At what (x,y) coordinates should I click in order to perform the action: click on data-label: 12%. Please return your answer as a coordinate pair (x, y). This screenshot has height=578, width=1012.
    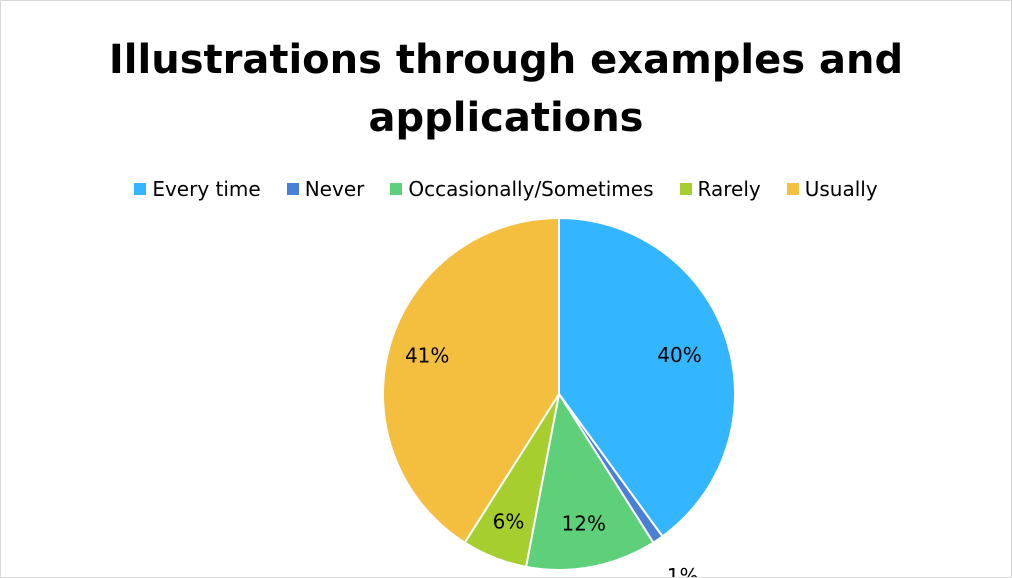
    Looking at the image, I should click on (584, 524).